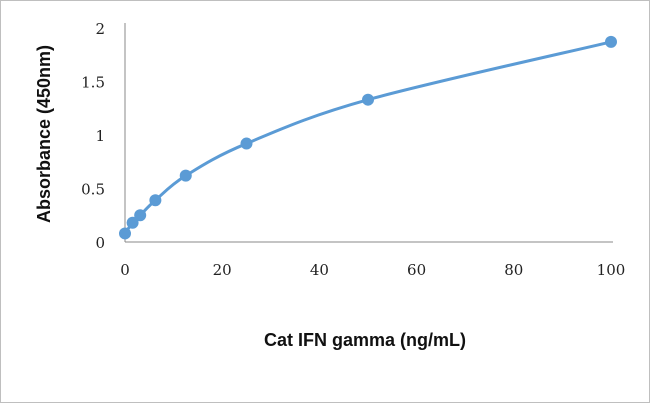  I want to click on x-tick-label: 80, so click(513, 270).